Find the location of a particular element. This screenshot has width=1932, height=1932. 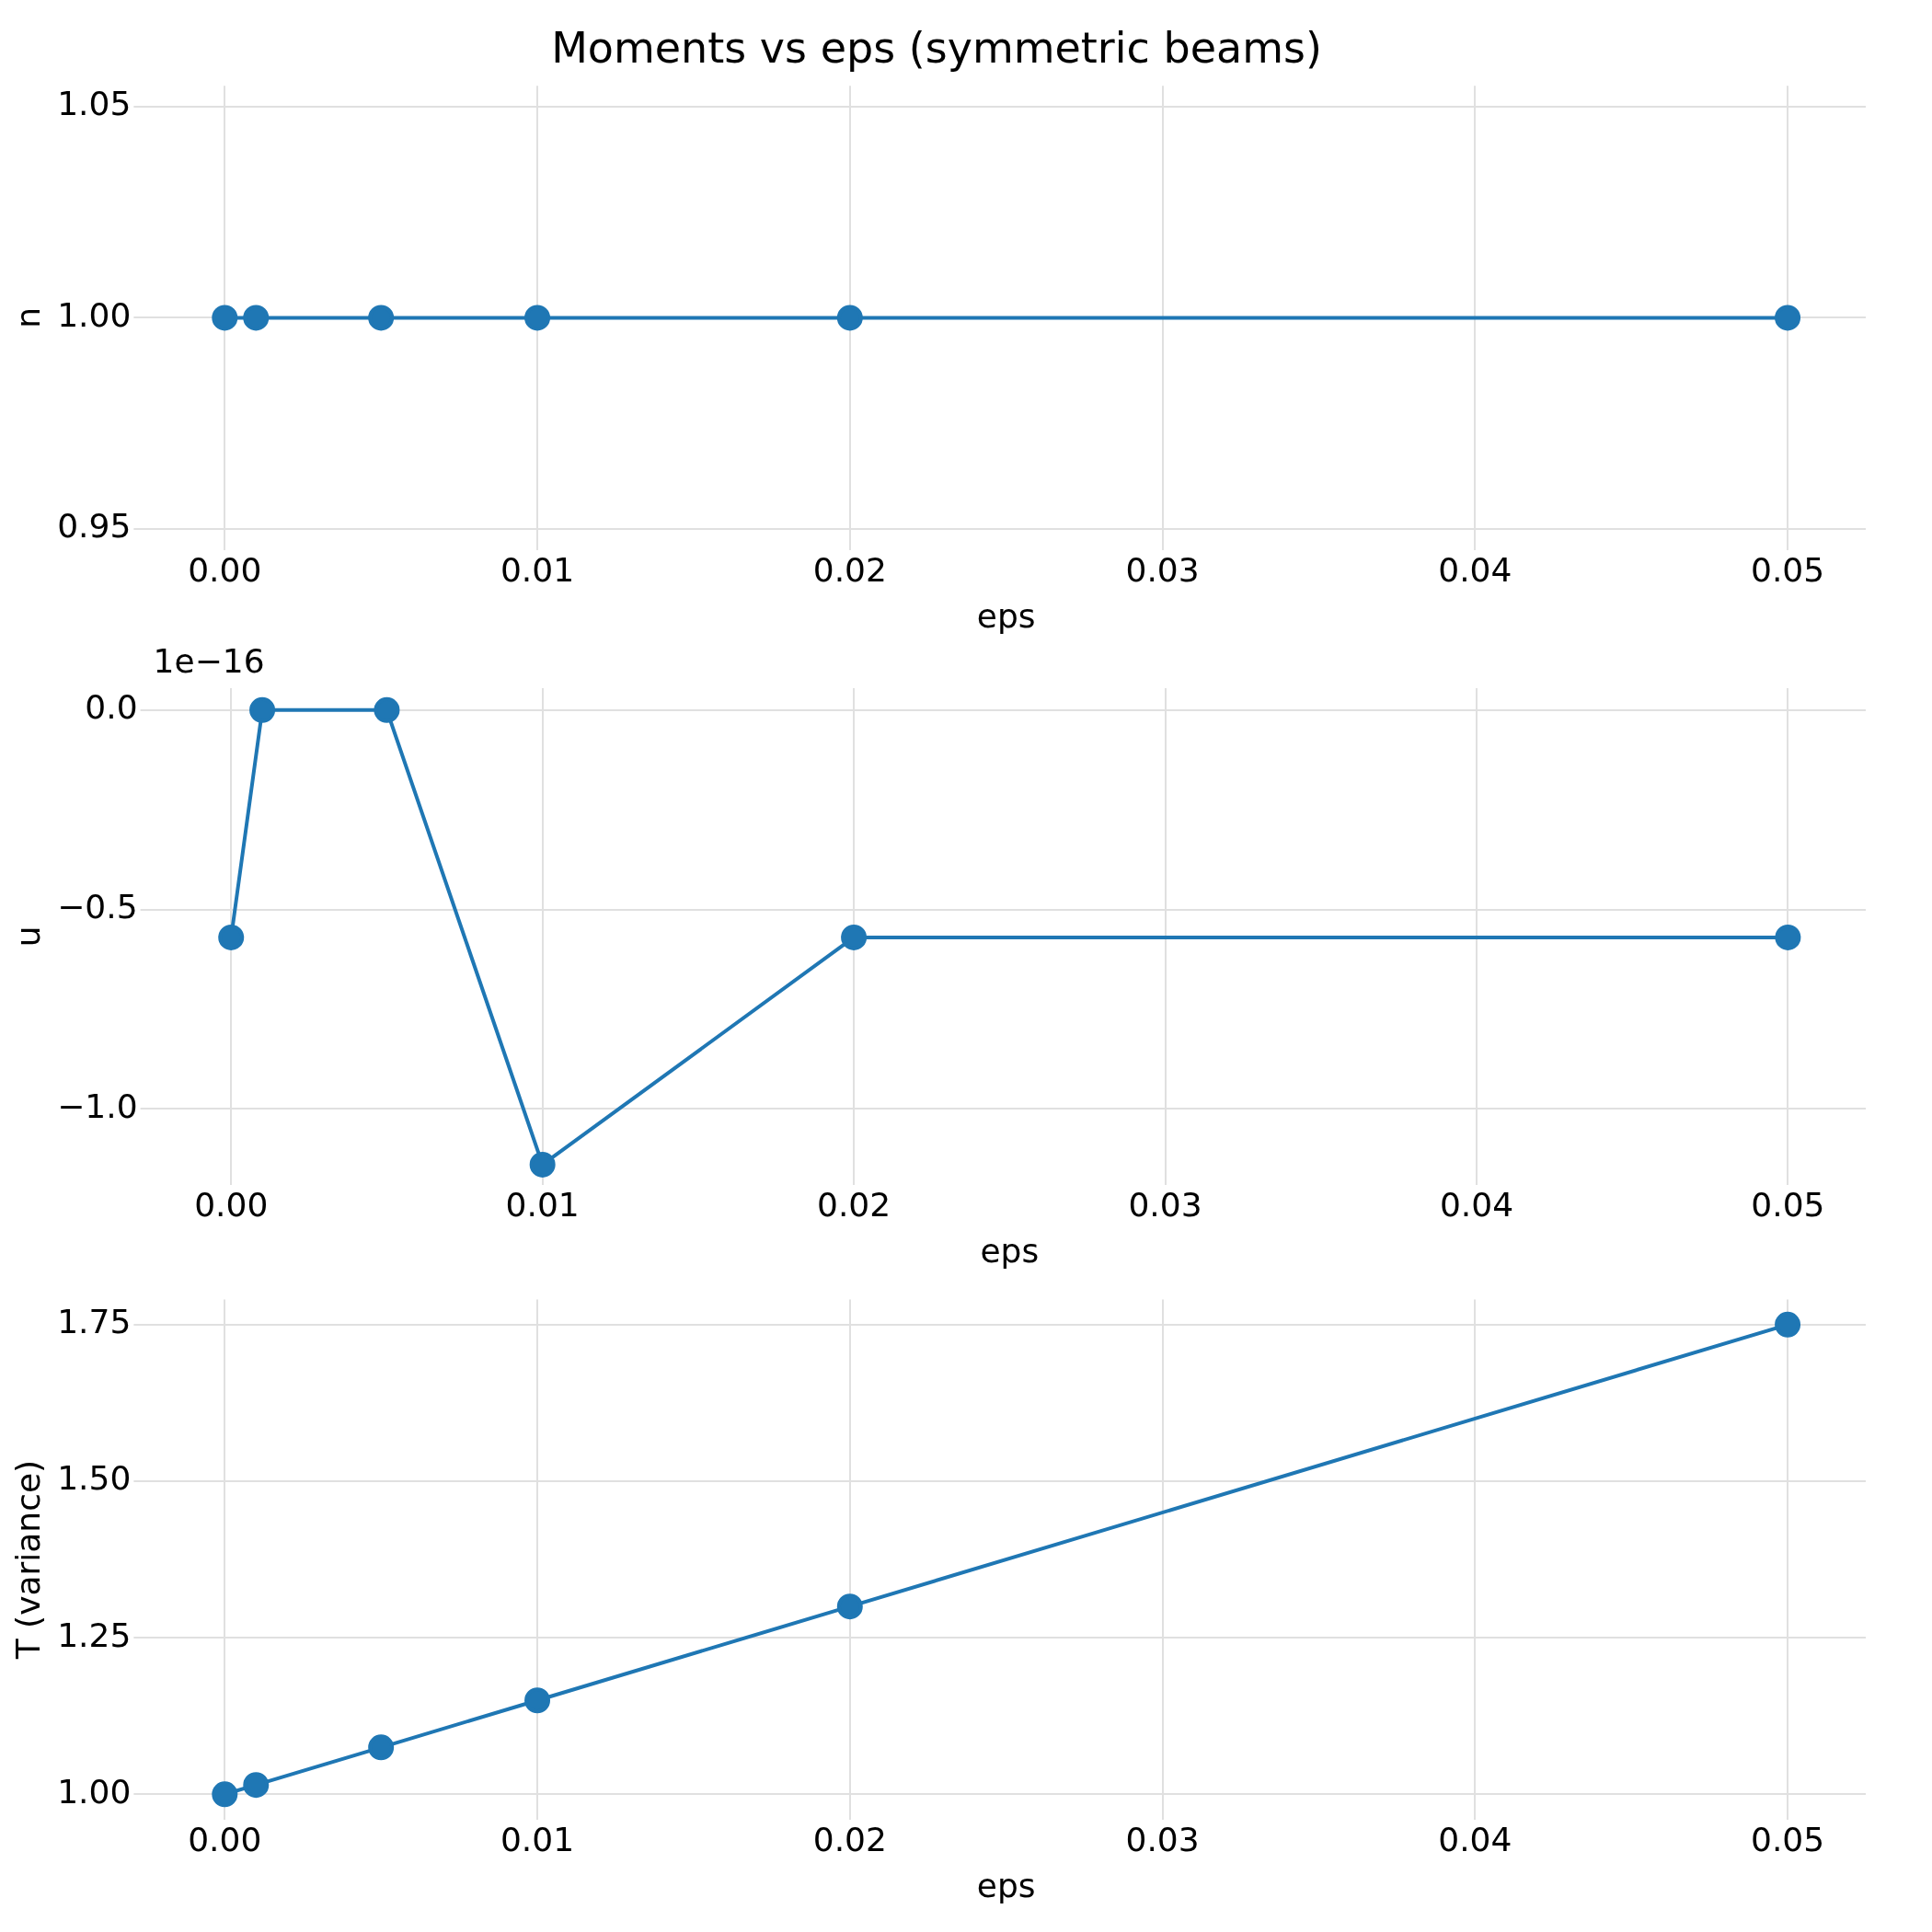

text: 1e−16 is located at coordinates (209, 661).